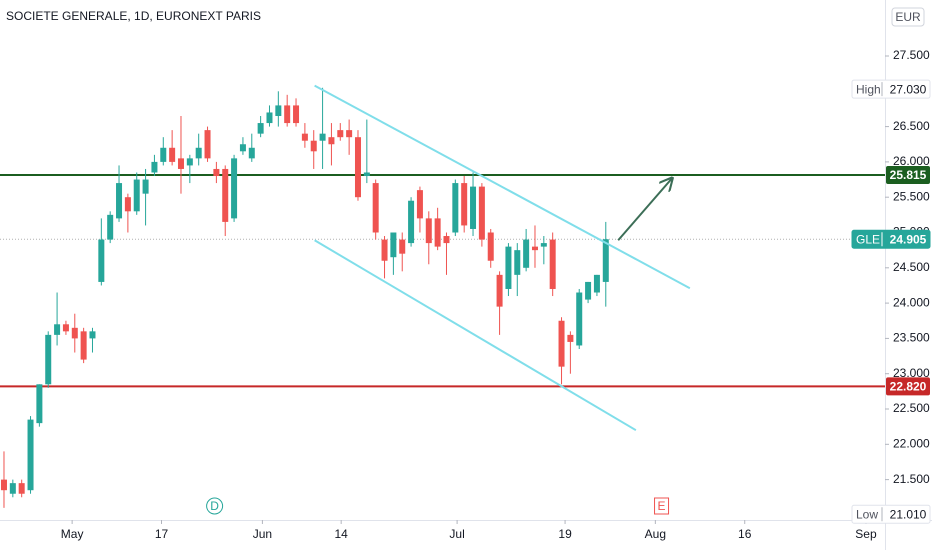 Image resolution: width=932 pixels, height=550 pixels. I want to click on x-tick-label: 17, so click(162, 534).